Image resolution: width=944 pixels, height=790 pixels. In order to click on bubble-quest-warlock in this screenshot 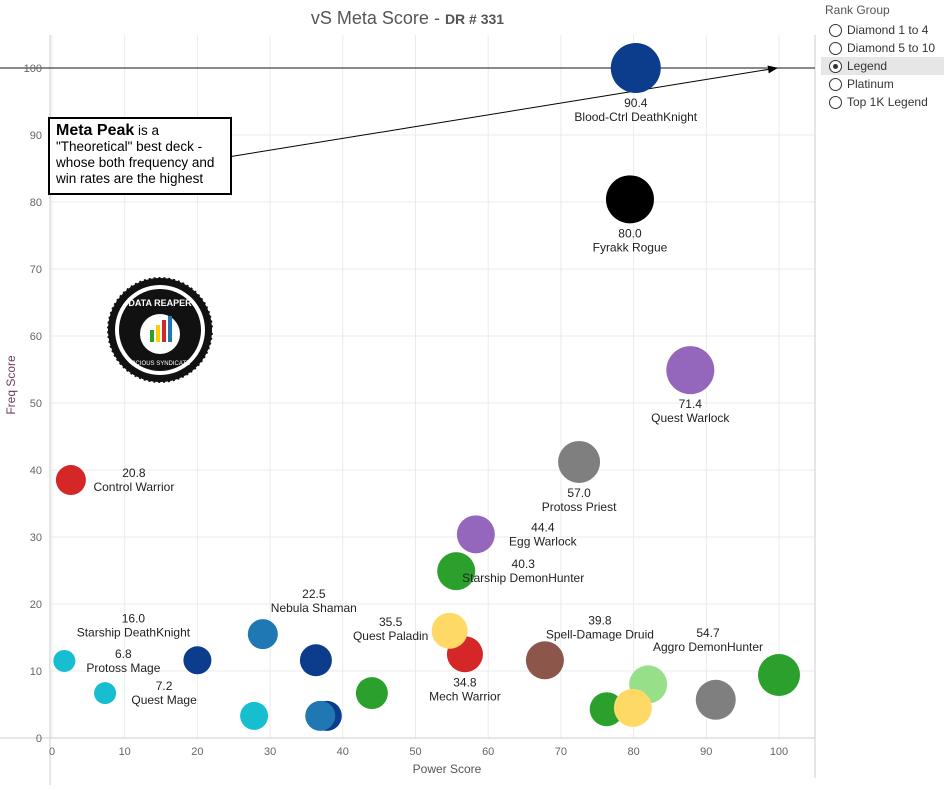, I will do `click(690, 370)`.